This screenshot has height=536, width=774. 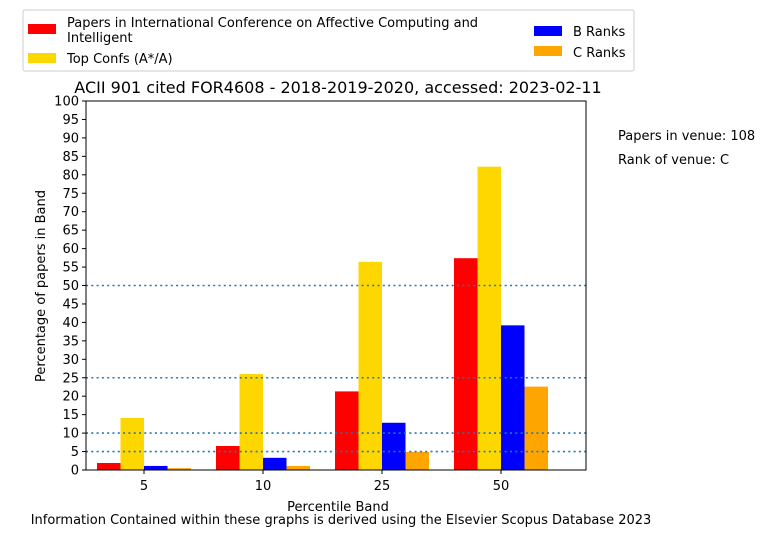 What do you see at coordinates (686, 136) in the screenshot?
I see `papers-in-venue-annotation: Papers in venue: 108` at bounding box center [686, 136].